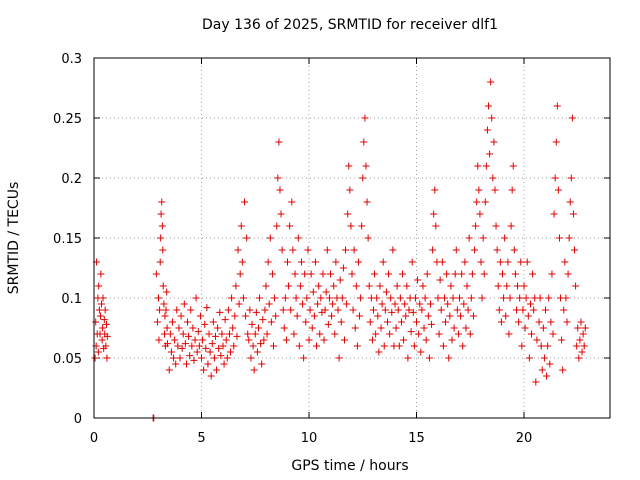  I want to click on x-axis-label: GPS time / hours, so click(349, 466).